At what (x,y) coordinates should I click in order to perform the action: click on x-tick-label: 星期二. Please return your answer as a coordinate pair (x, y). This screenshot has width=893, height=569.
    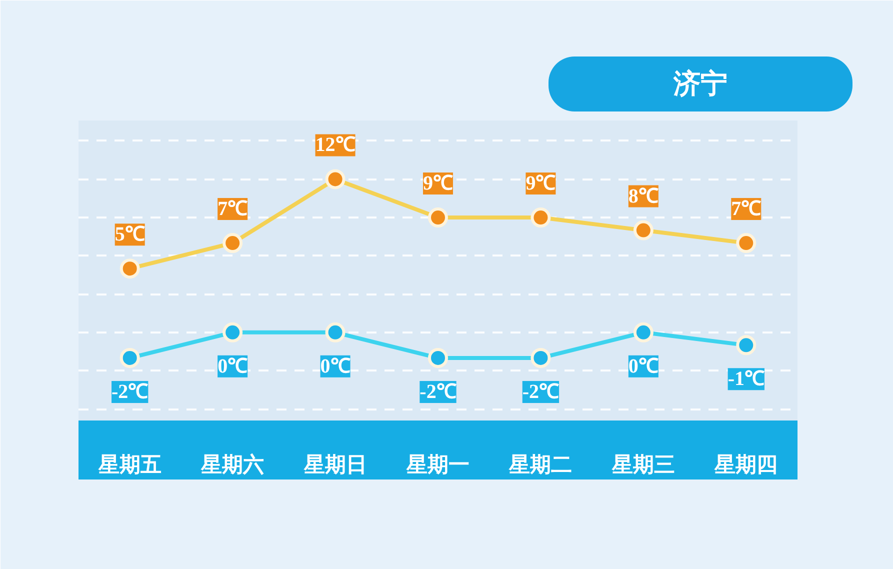
    Looking at the image, I should click on (540, 464).